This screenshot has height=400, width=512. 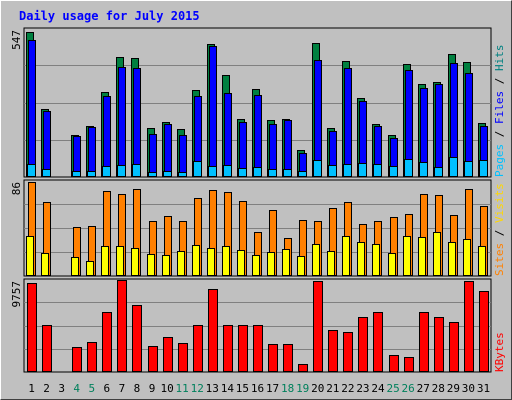 What do you see at coordinates (76, 388) in the screenshot?
I see `x-tick-label: 4` at bounding box center [76, 388].